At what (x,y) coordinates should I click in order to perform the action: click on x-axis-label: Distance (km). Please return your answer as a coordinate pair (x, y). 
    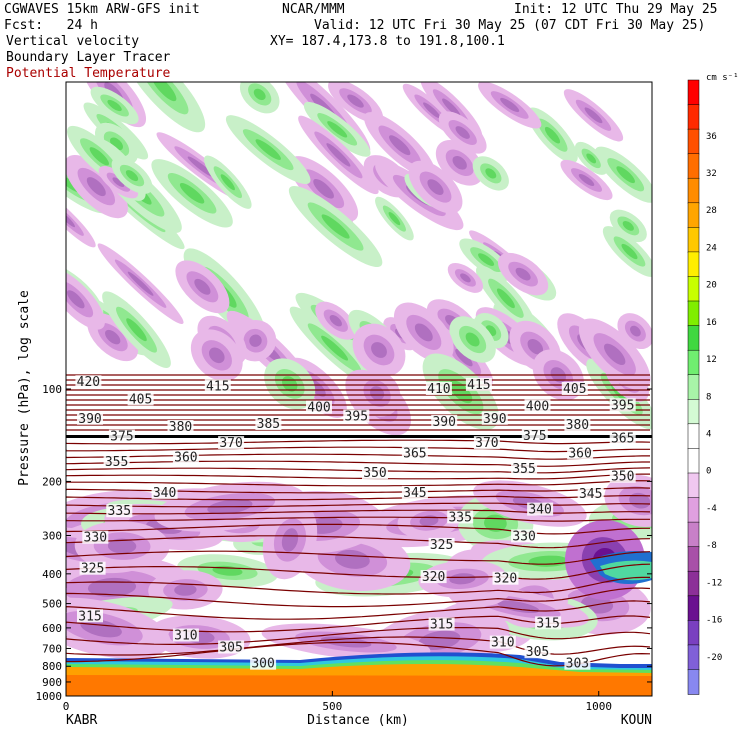
    Looking at the image, I should click on (358, 720).